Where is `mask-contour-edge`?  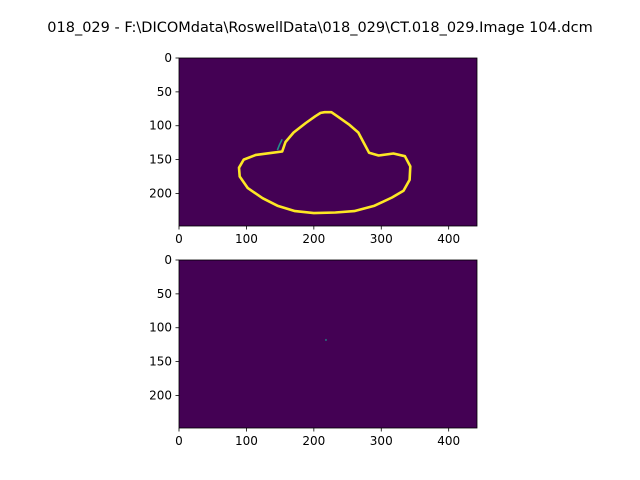 mask-contour-edge is located at coordinates (279, 144).